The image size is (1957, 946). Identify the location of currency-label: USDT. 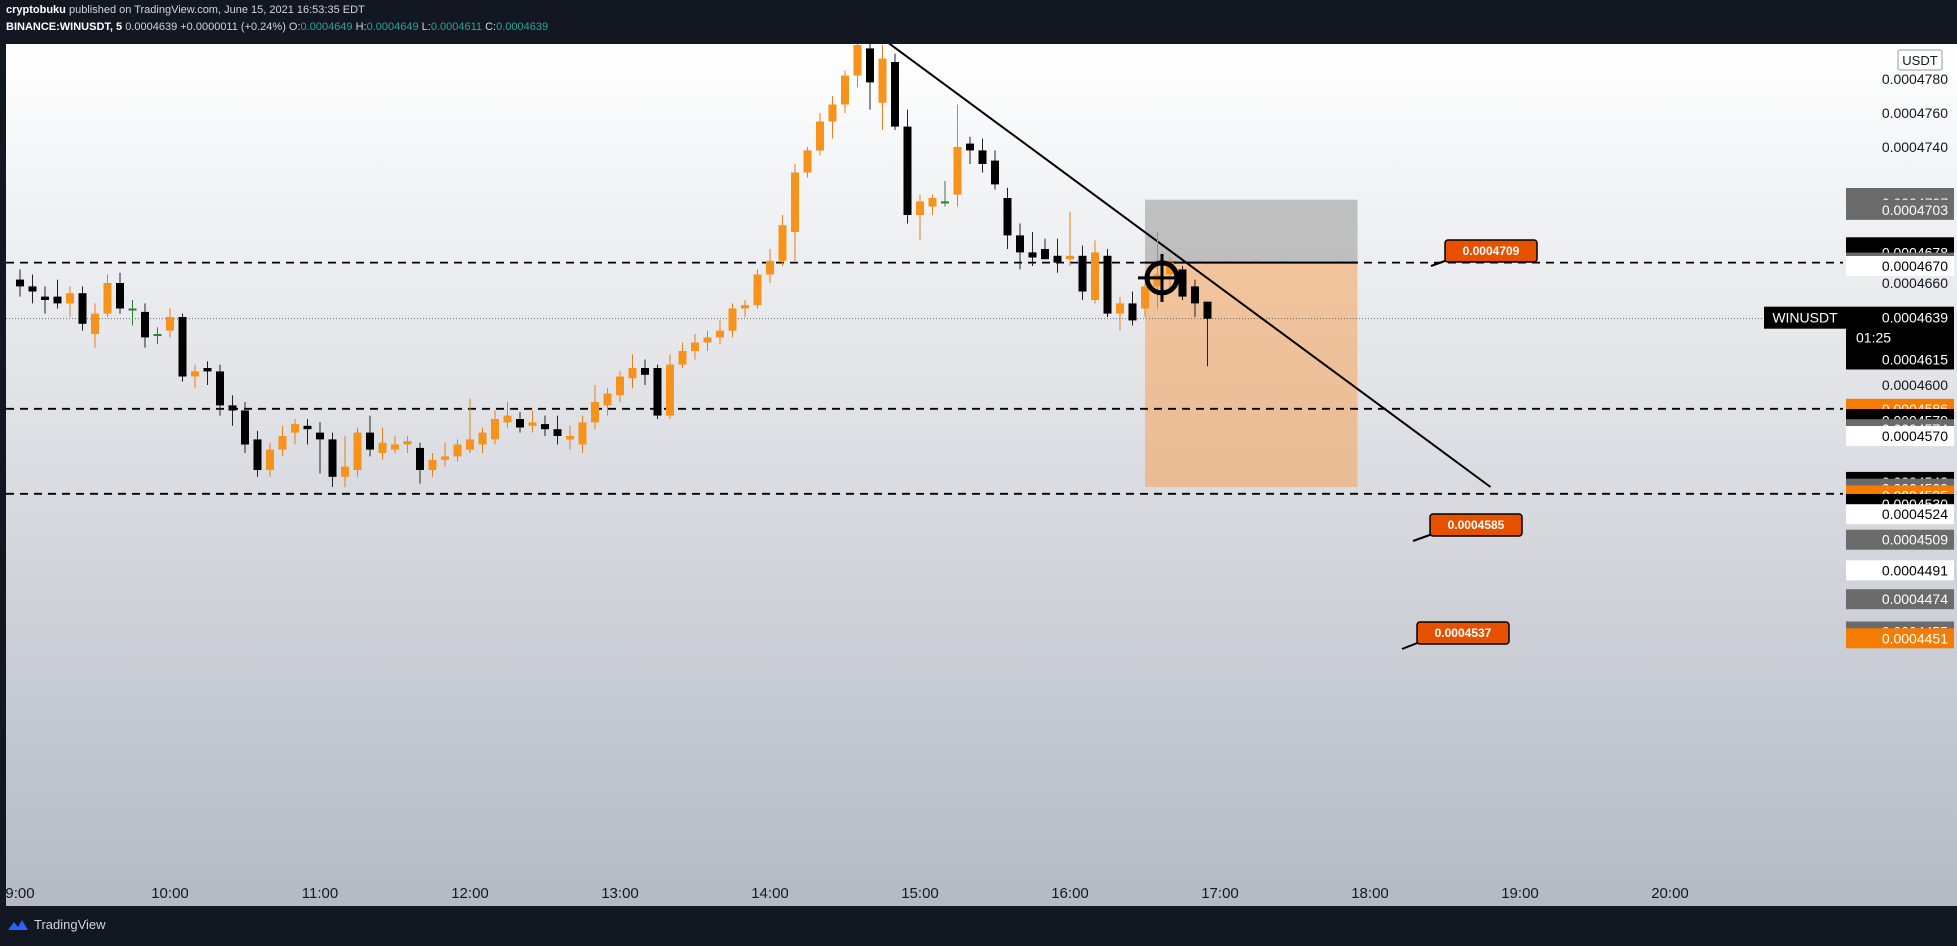
(1919, 60).